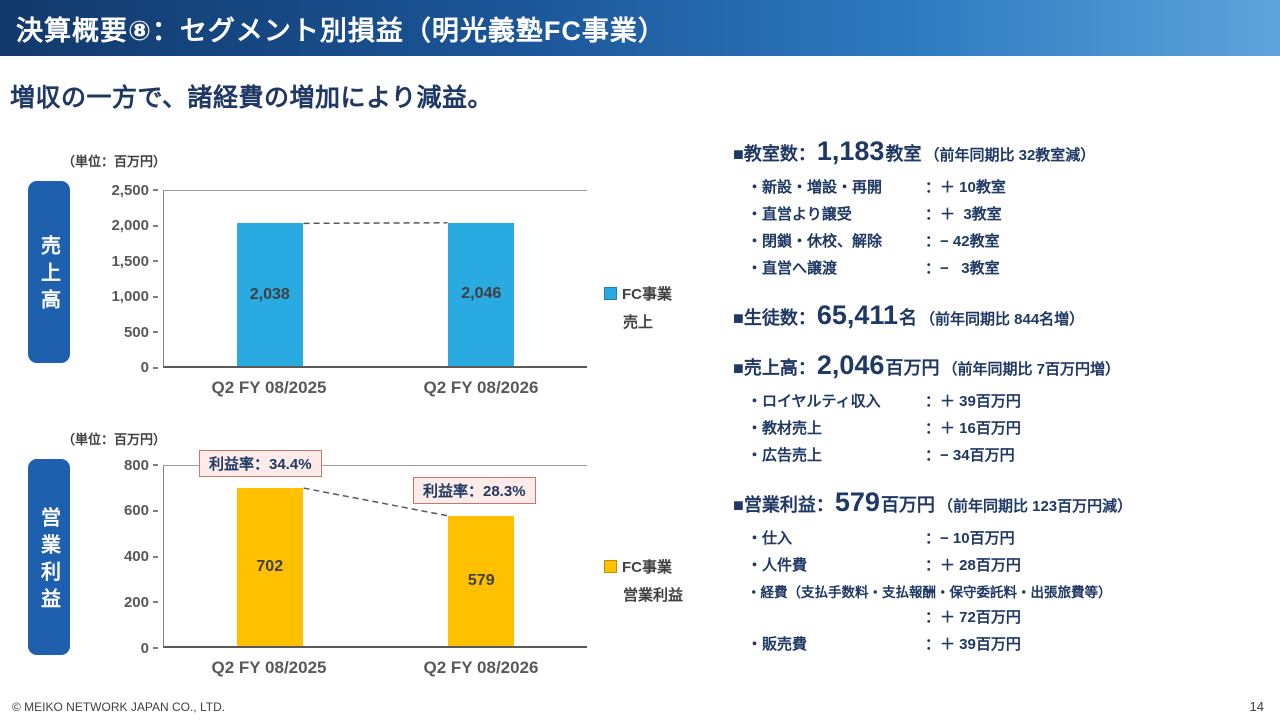  Describe the element at coordinates (774, 154) in the screenshot. I see `heading-prefix: ■教室数：` at that location.